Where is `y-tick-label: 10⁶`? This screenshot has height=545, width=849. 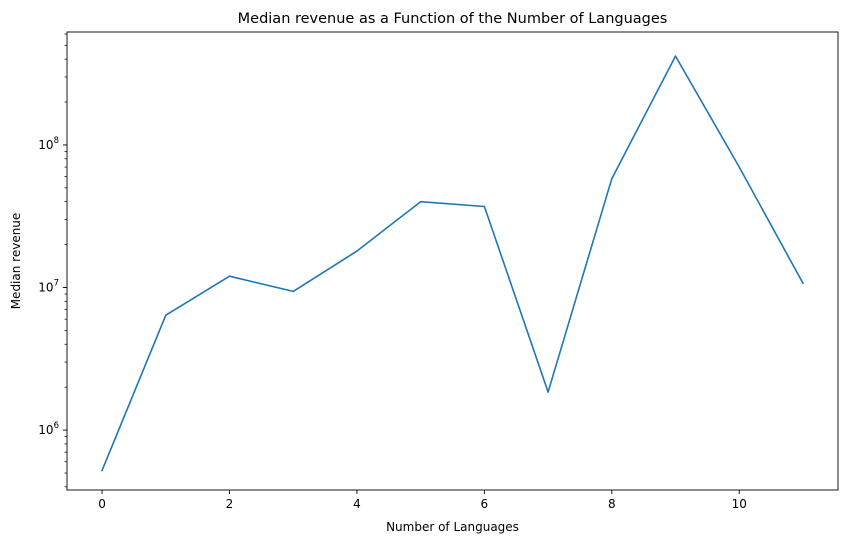 y-tick-label: 10⁶ is located at coordinates (48, 429).